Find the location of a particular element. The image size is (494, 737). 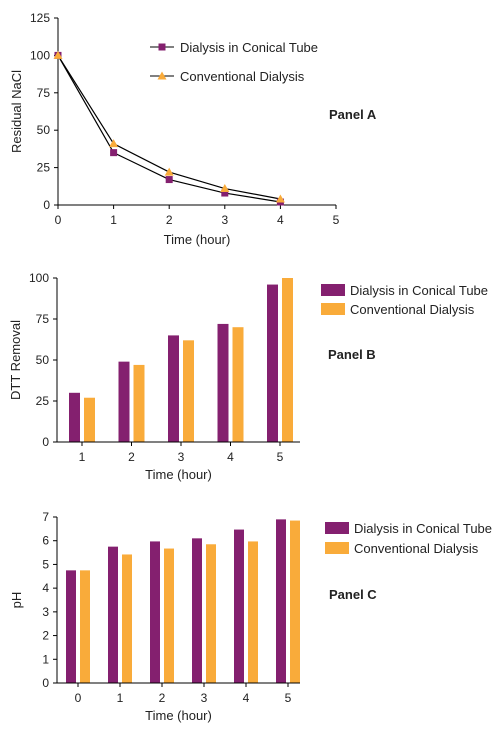

y-tick-label: 1 is located at coordinates (45, 659).